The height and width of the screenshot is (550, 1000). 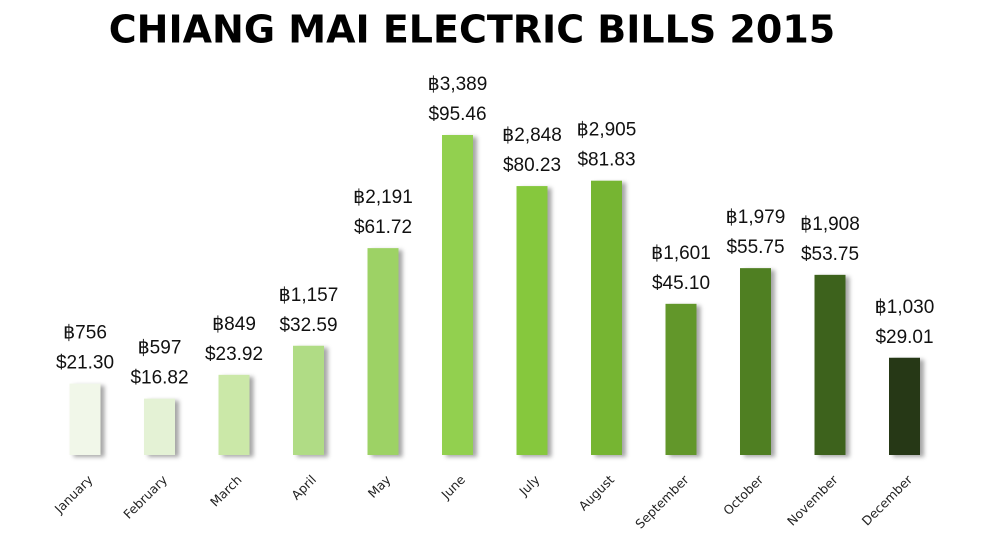 I want to click on x-tick-label: April, so click(x=303, y=487).